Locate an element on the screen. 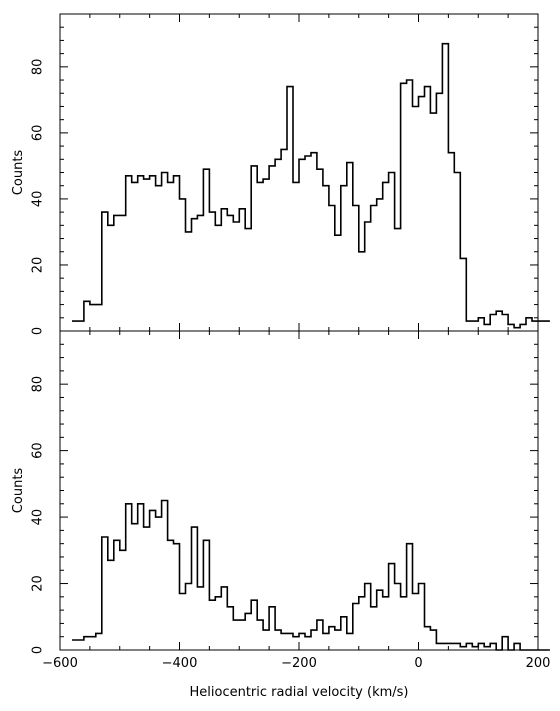 This screenshot has width=560, height=711. xtick-label: −600 is located at coordinates (60, 663).